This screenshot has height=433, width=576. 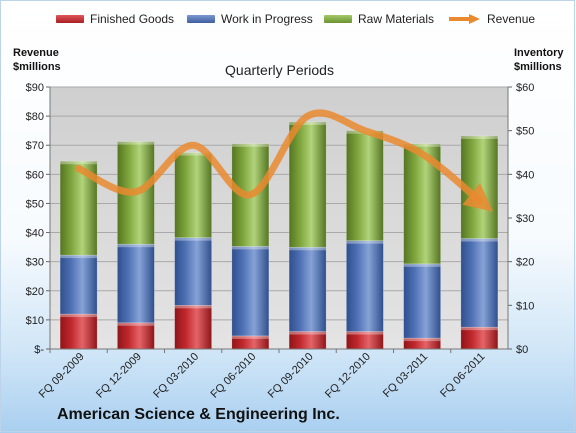 I want to click on legend-swatch-finished-goods, so click(x=70, y=19).